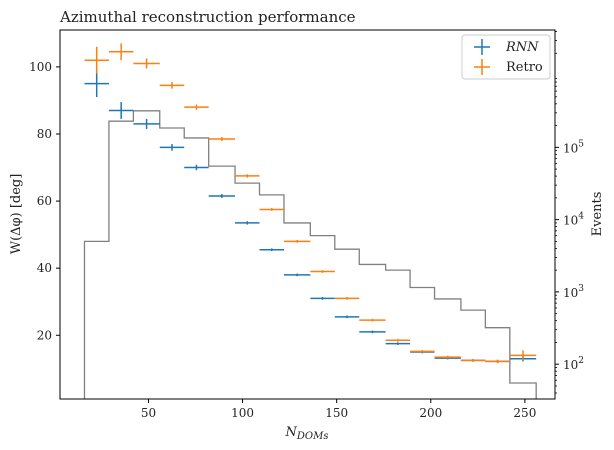 The height and width of the screenshot is (450, 614). Describe the element at coordinates (307, 433) in the screenshot. I see `x-axis-label: NDOMs` at that location.